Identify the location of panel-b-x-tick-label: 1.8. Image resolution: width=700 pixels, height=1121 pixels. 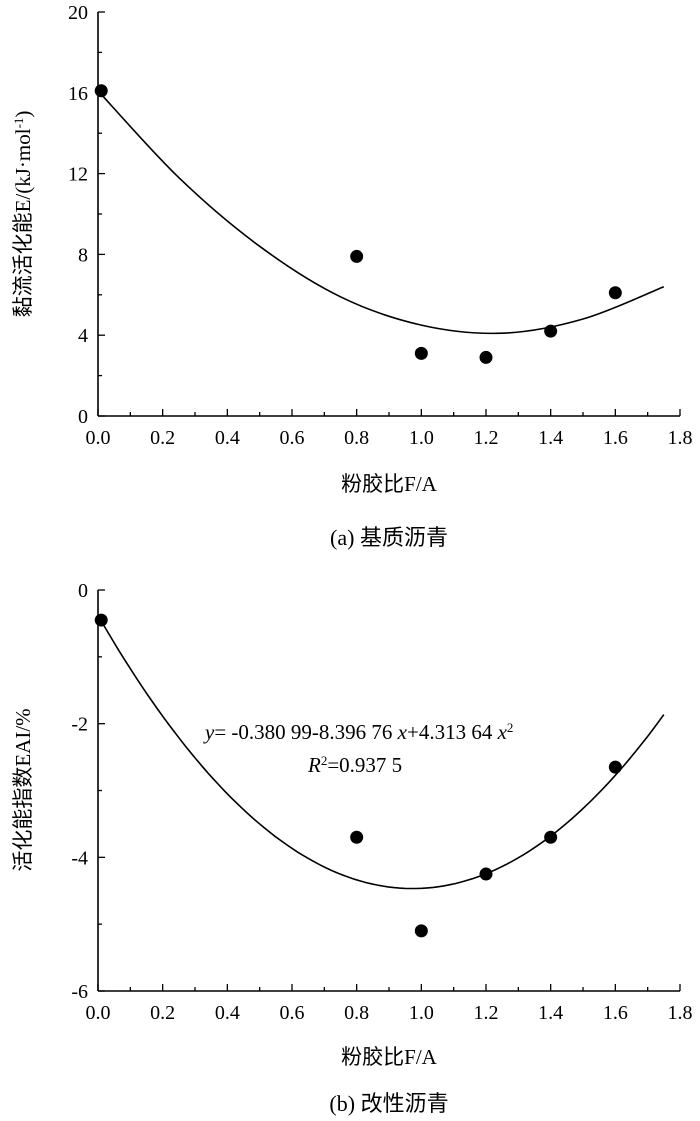
(680, 1013).